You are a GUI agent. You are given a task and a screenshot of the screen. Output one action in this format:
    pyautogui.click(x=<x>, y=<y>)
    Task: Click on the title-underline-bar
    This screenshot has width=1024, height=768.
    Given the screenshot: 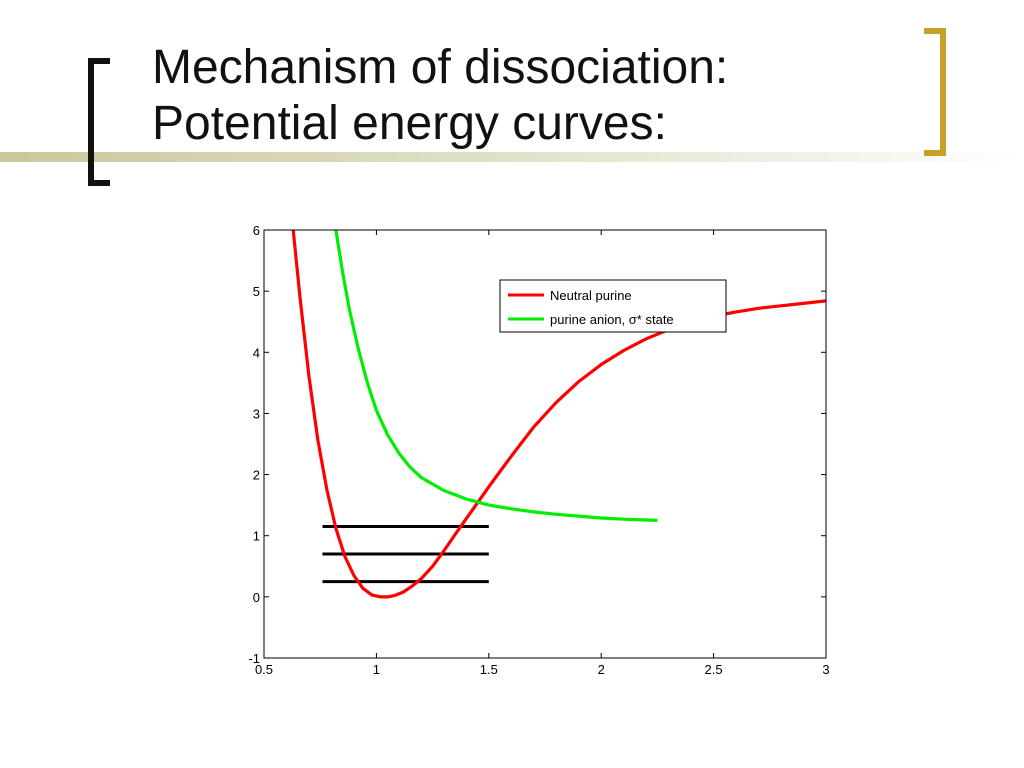 What is the action you would take?
    pyautogui.click(x=512, y=157)
    